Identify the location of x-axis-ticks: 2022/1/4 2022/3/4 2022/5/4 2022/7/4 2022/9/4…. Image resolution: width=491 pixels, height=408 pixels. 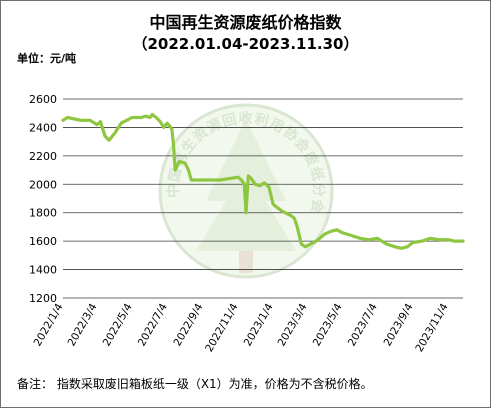
(241, 327).